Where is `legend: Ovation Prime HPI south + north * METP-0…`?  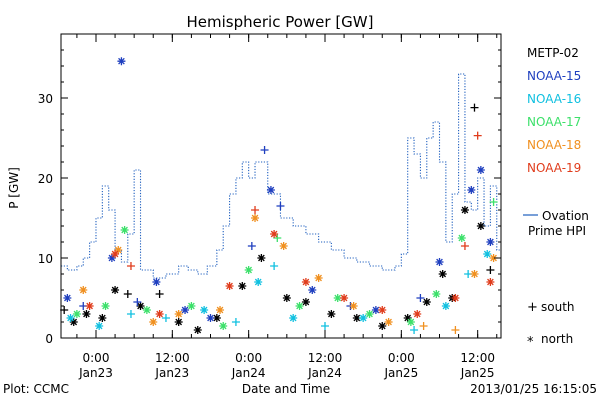 legend: Ovation Prime HPI south + north * METP-0… is located at coordinates (556, 198).